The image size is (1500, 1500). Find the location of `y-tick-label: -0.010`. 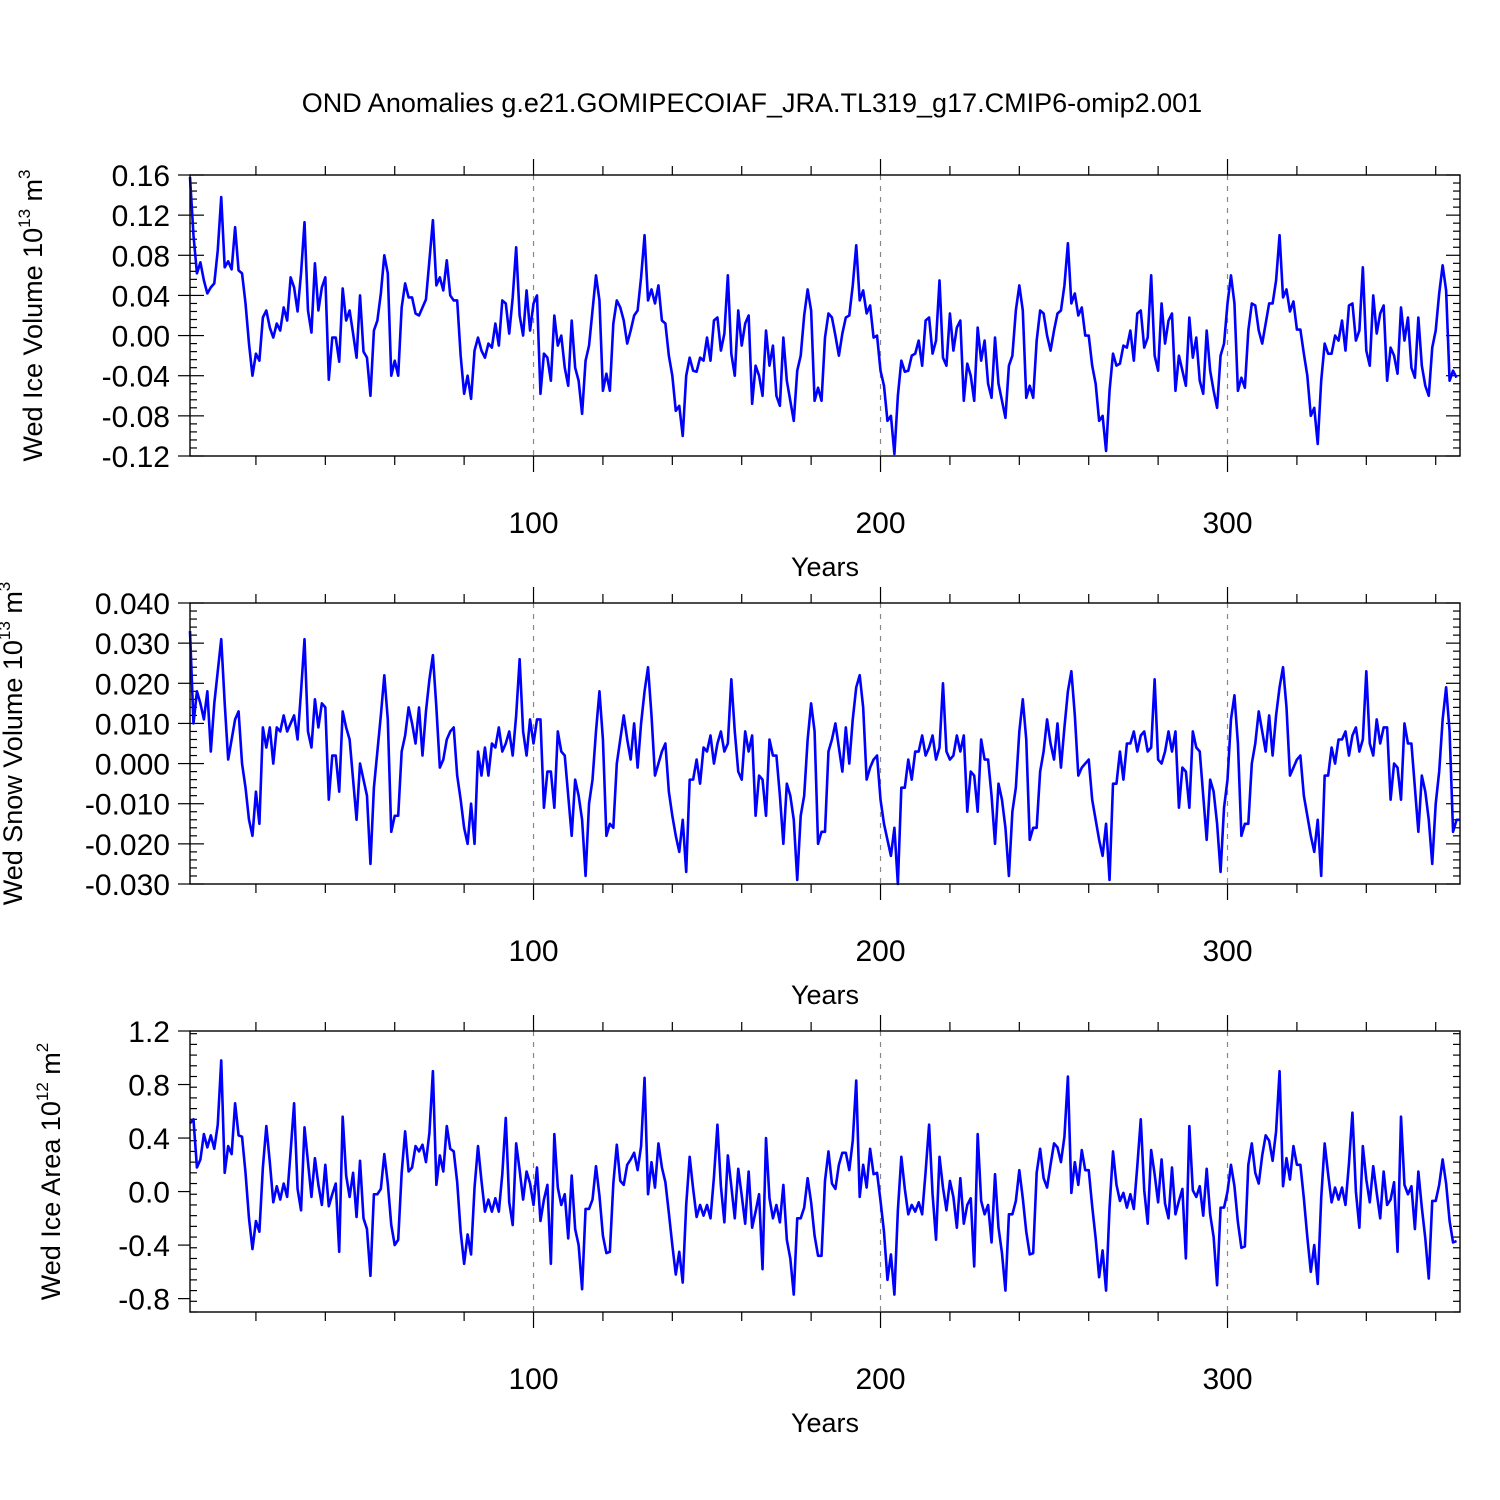

y-tick-label: -0.010 is located at coordinates (127, 805).